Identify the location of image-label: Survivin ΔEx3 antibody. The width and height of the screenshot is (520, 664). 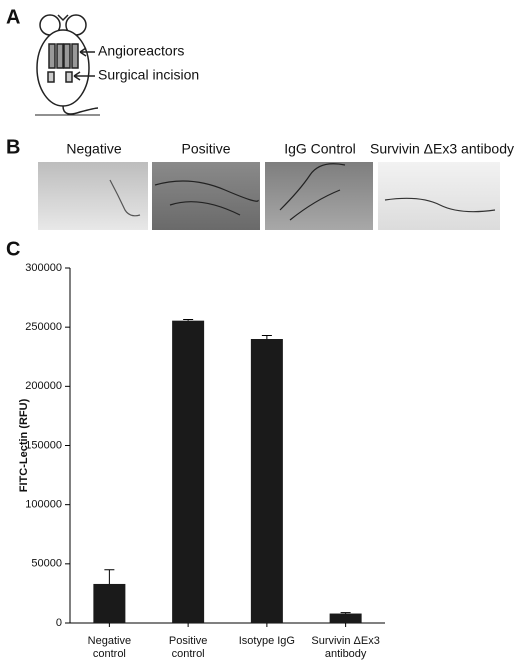
(442, 149).